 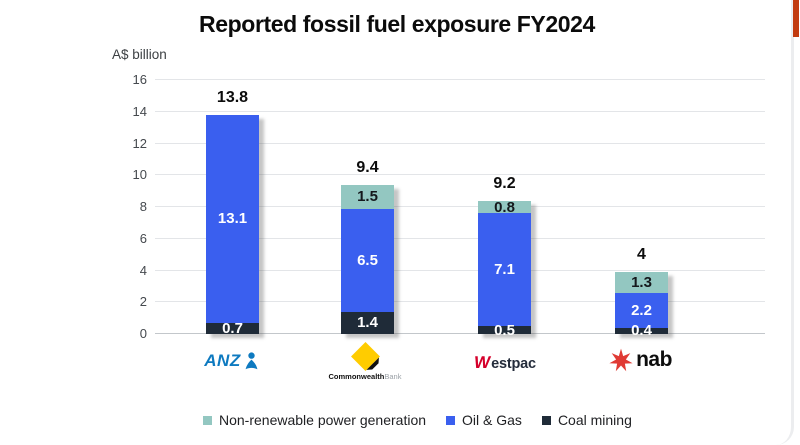 I want to click on segment-westpac-oil-gas: 7.1, so click(x=504, y=270).